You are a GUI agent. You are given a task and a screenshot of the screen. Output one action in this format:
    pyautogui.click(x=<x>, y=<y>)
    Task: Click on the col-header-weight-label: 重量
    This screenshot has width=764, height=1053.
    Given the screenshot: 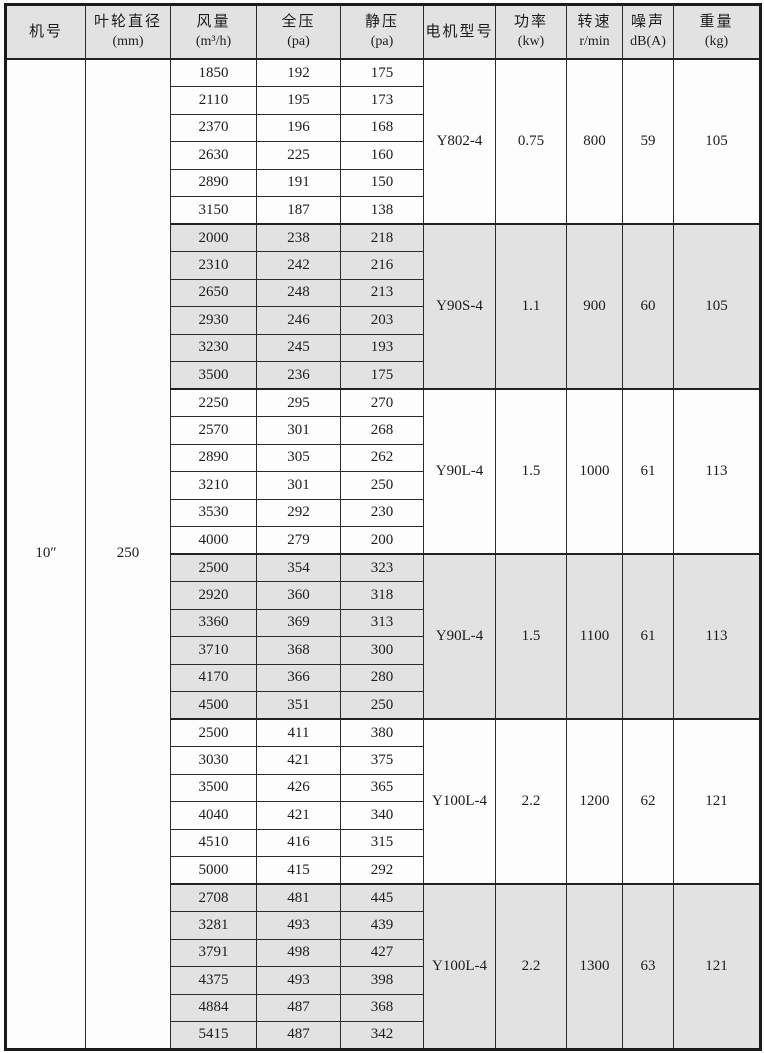 What is the action you would take?
    pyautogui.click(x=716, y=22)
    